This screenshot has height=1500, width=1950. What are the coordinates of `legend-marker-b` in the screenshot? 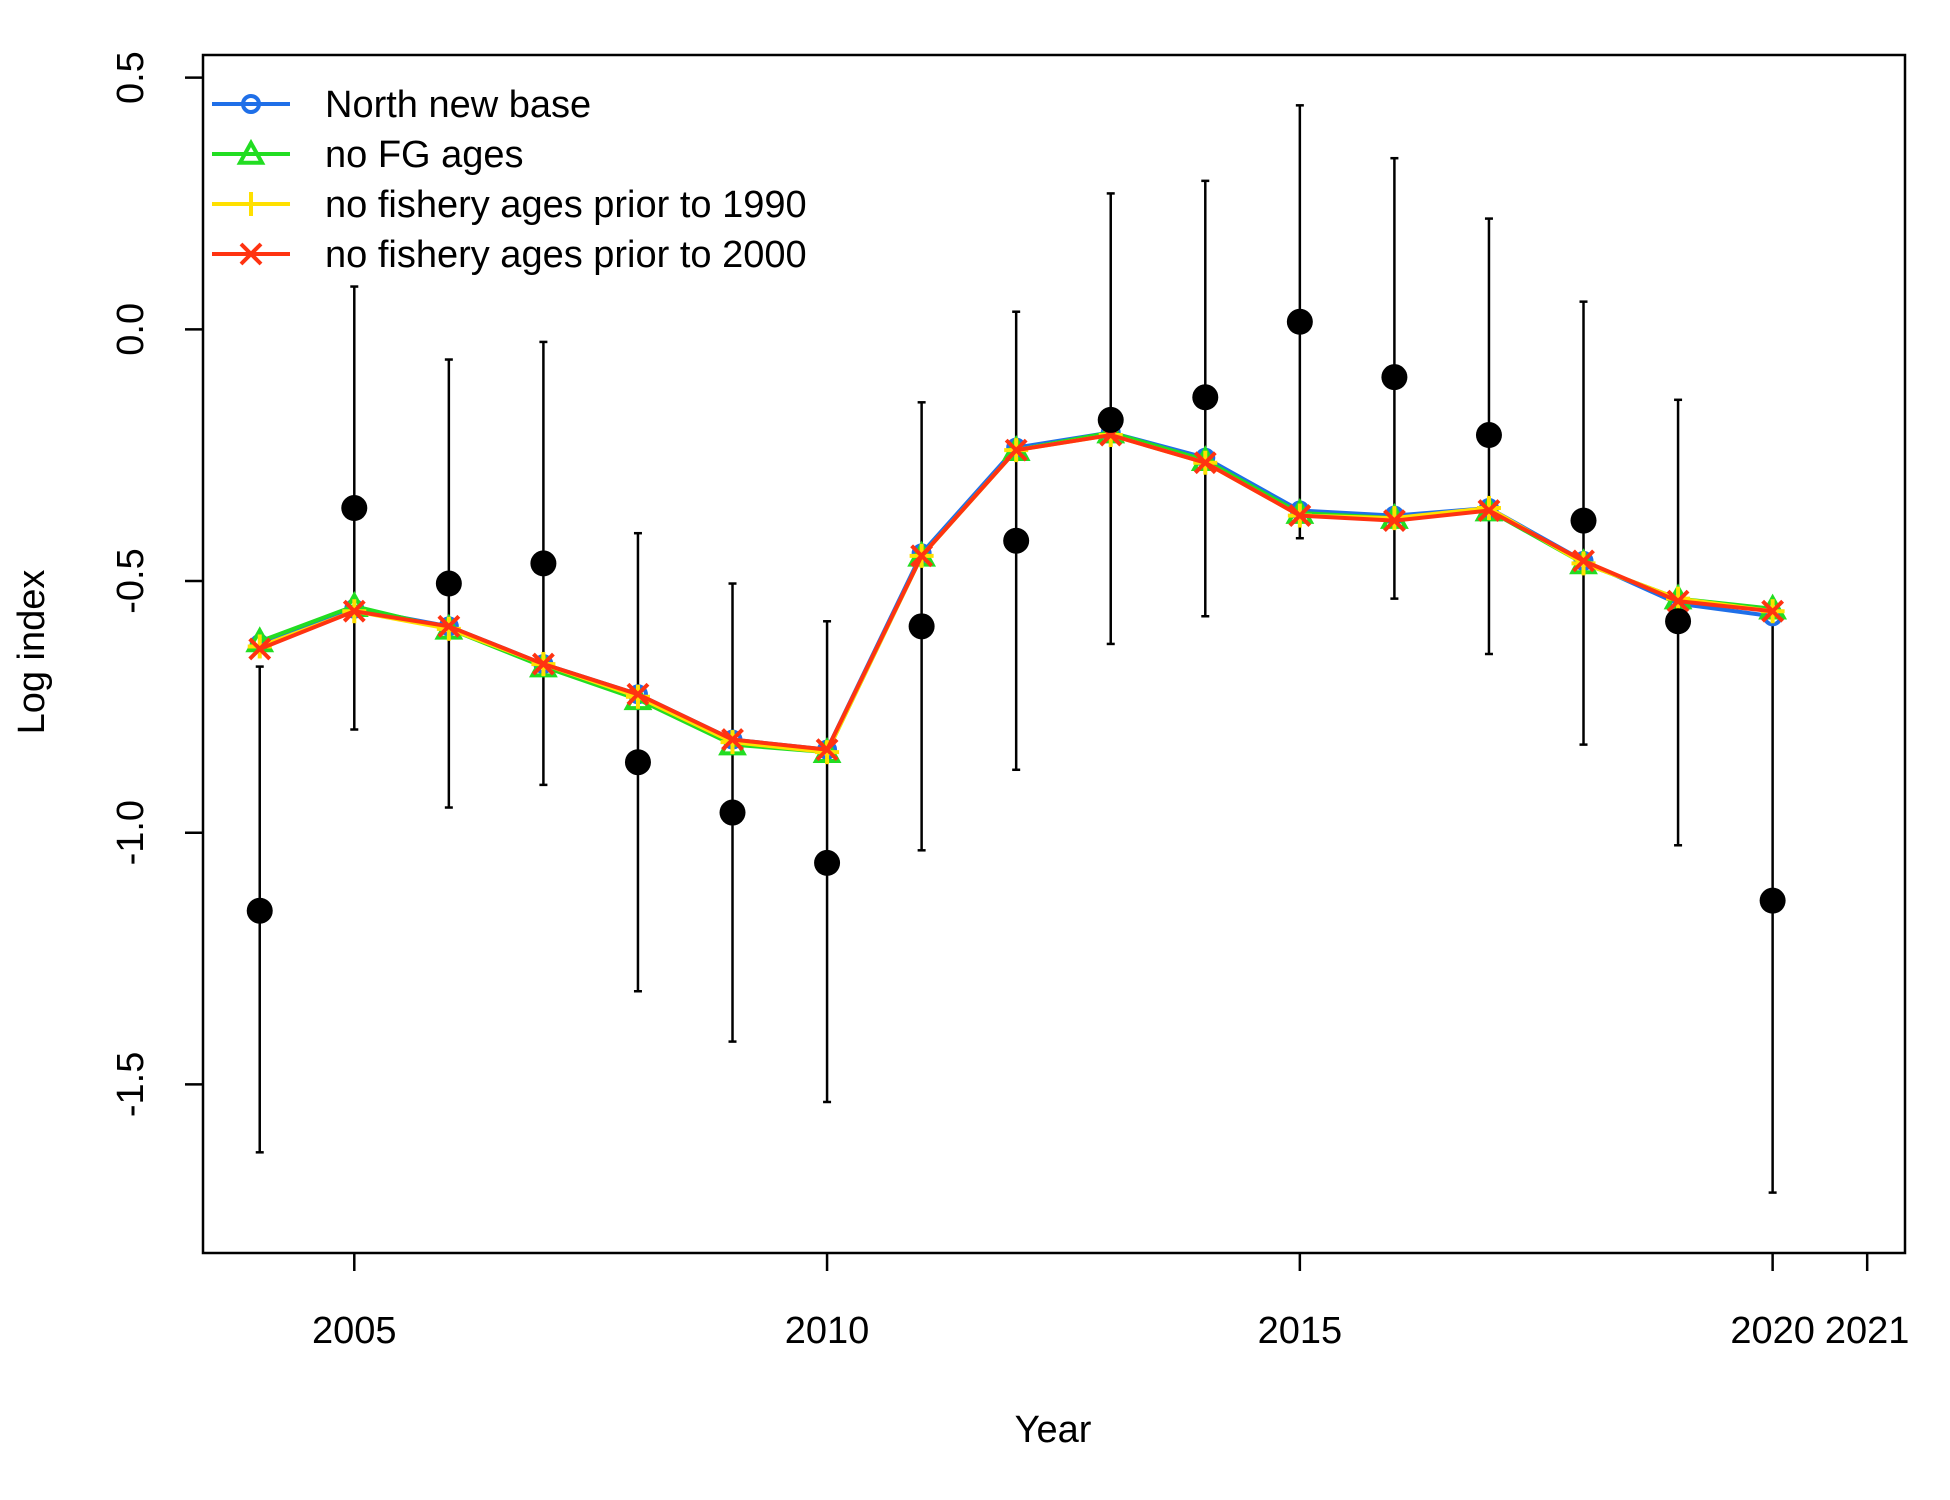 It's located at (251, 254).